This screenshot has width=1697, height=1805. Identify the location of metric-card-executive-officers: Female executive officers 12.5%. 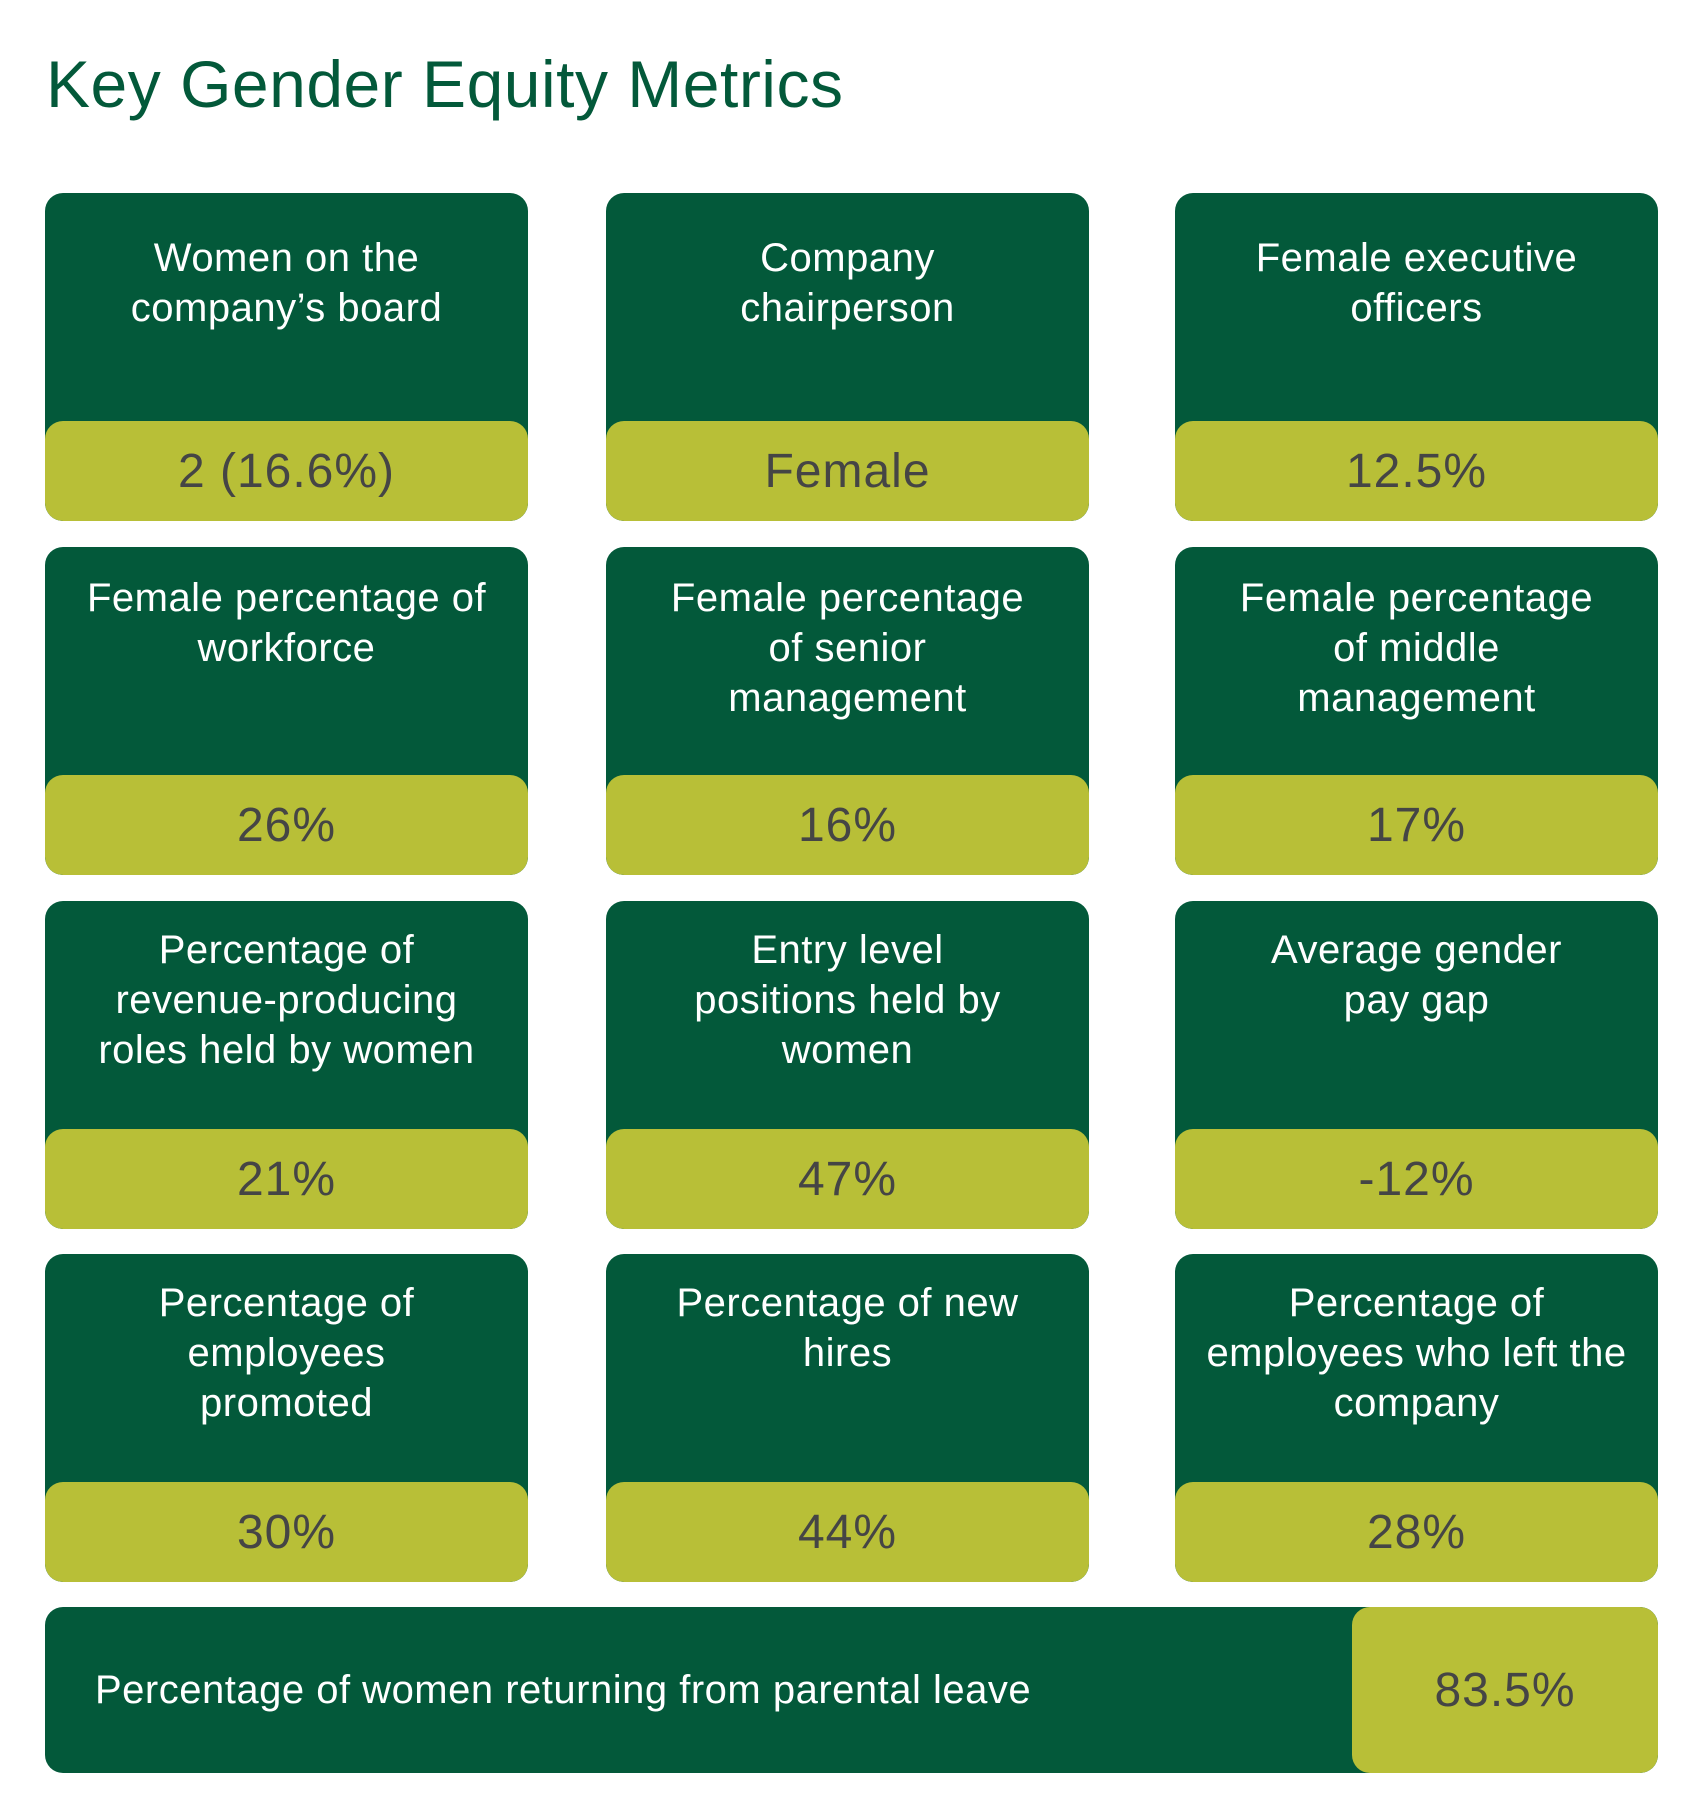
(1416, 357).